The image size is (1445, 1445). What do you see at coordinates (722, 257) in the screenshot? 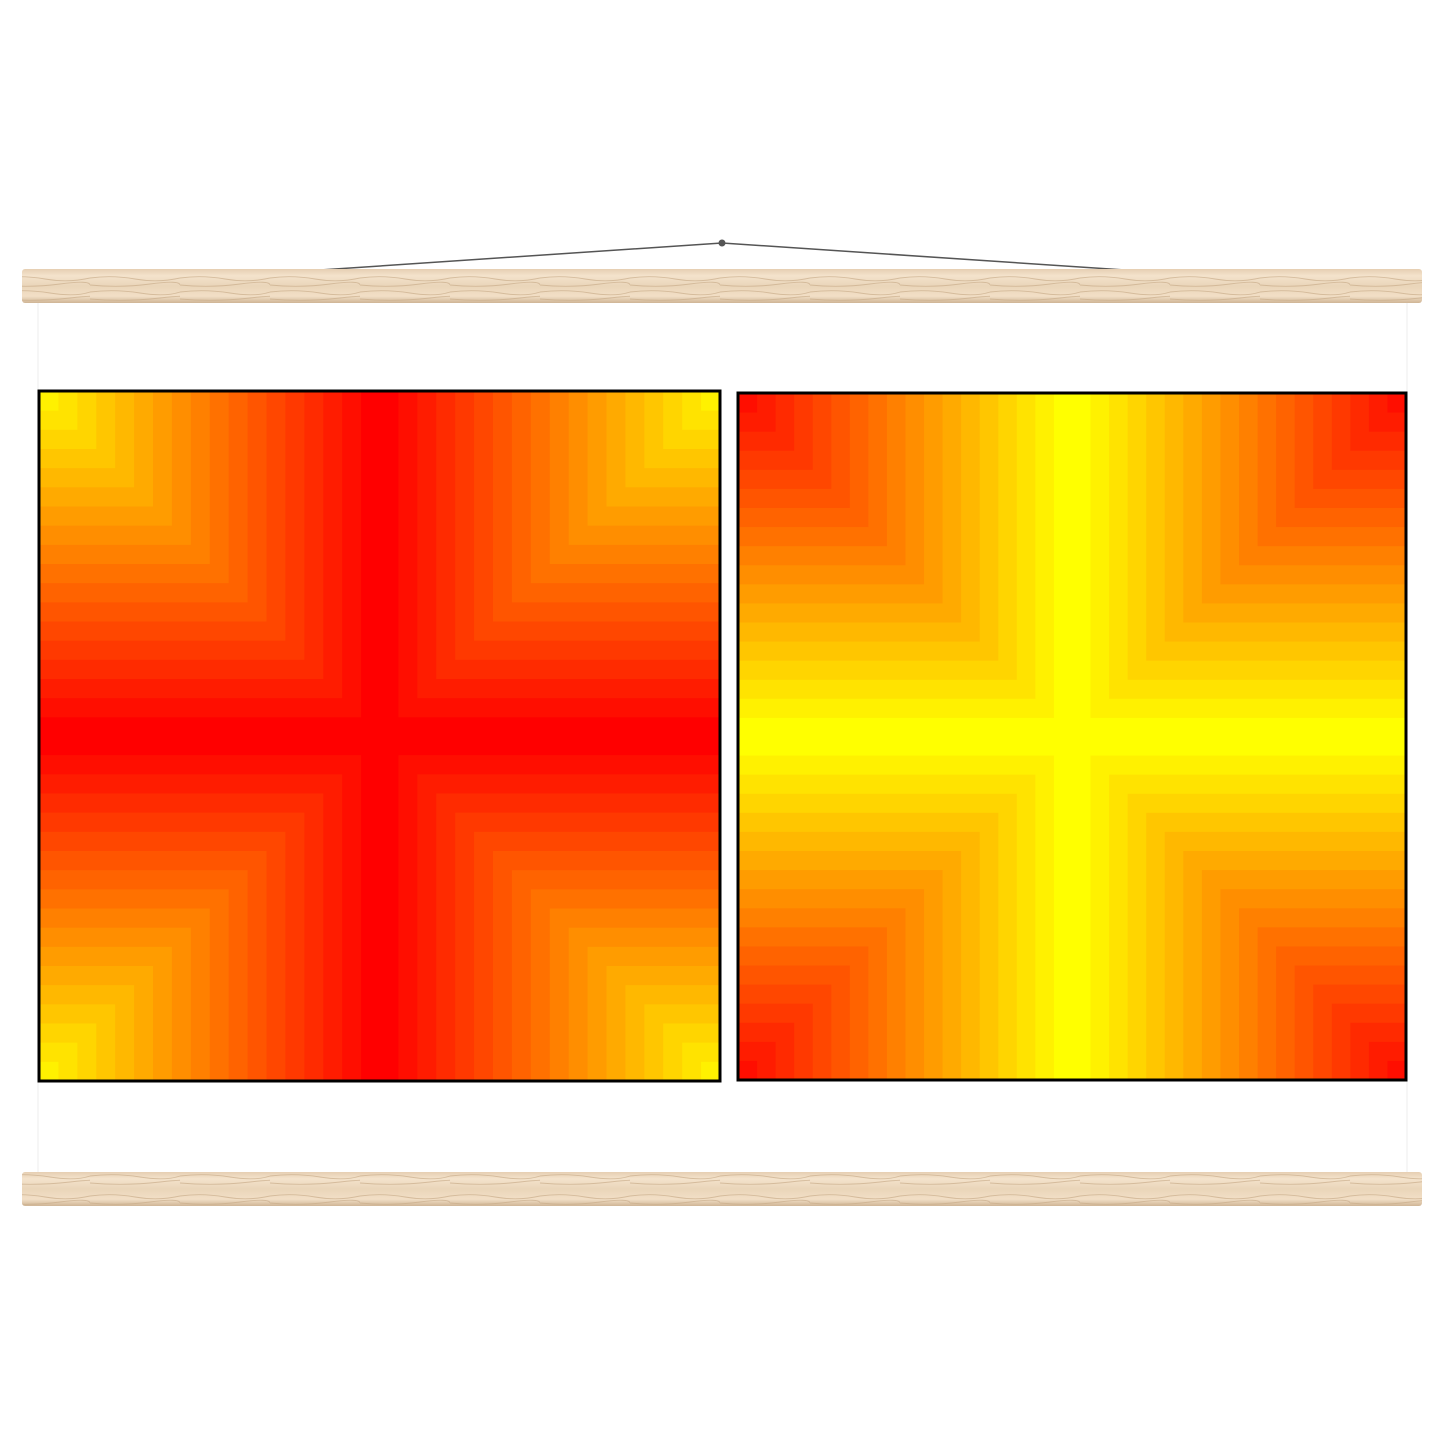
I see `hanging-string` at bounding box center [722, 257].